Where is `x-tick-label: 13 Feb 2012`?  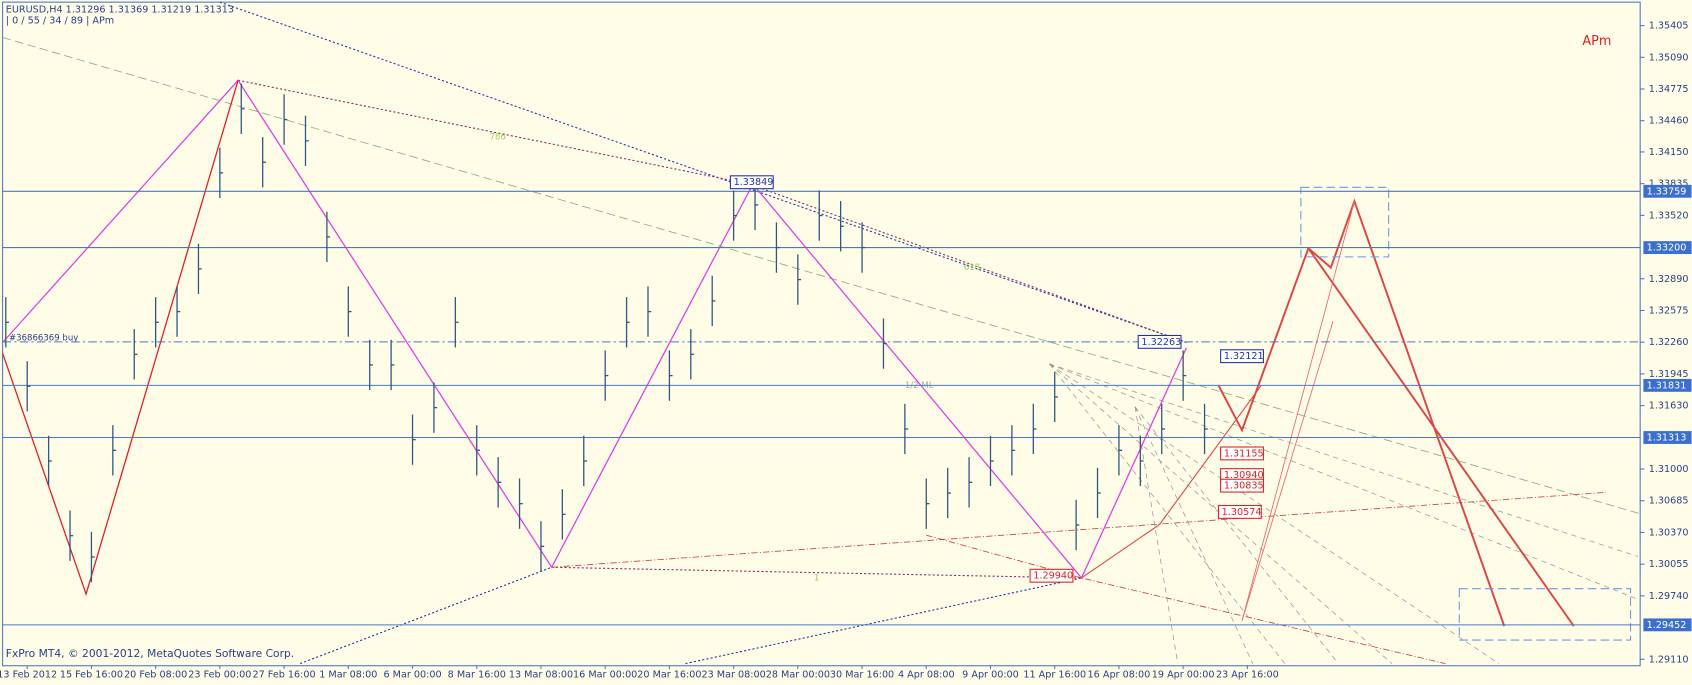 x-tick-label: 13 Feb 2012 is located at coordinates (28, 674).